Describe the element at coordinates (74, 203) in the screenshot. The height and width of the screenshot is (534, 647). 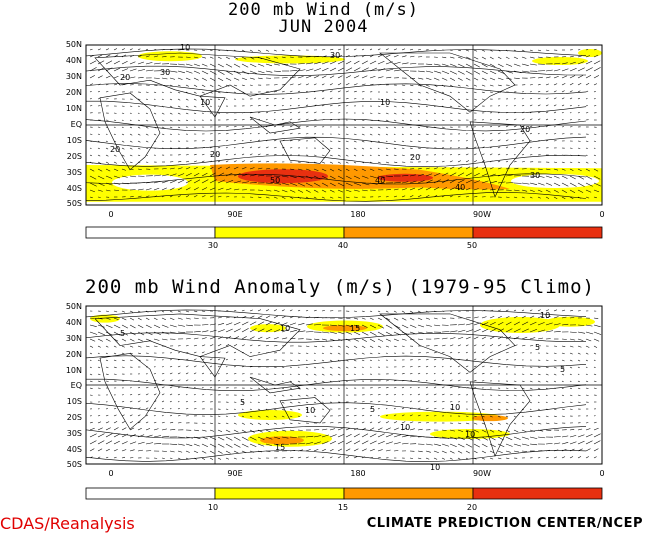
I see `lat-label: 50S` at that location.